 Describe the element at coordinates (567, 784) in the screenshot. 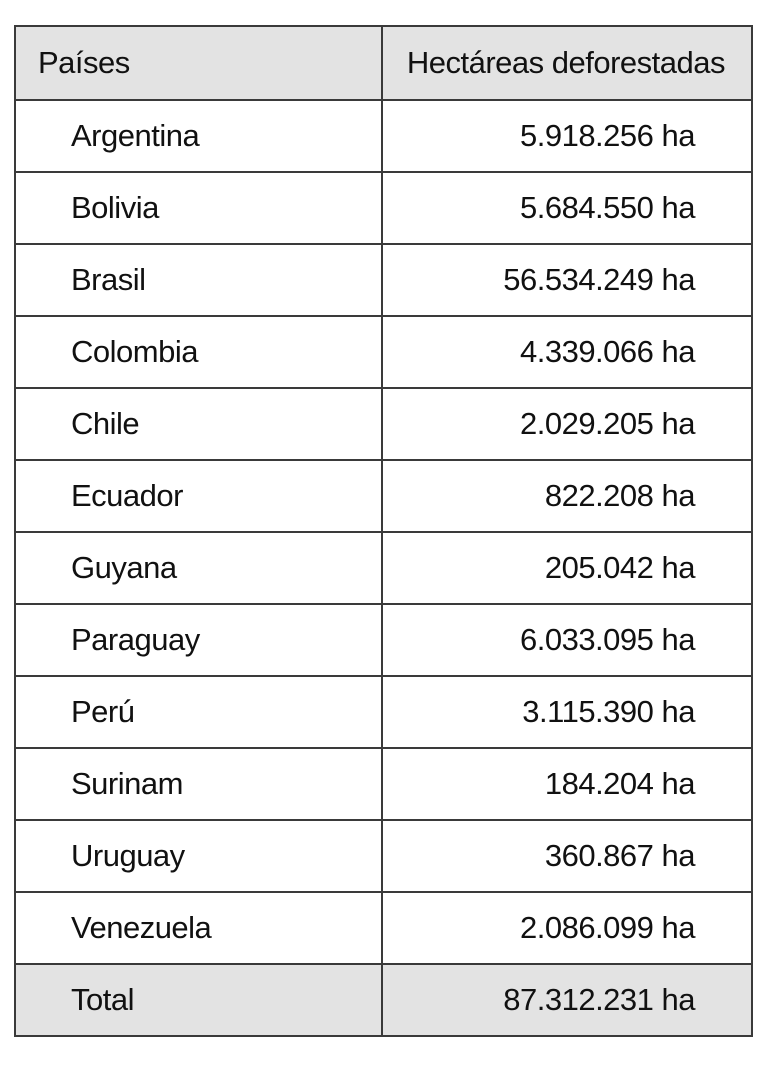

I see `hectares-cell: 184.204 ha` at that location.